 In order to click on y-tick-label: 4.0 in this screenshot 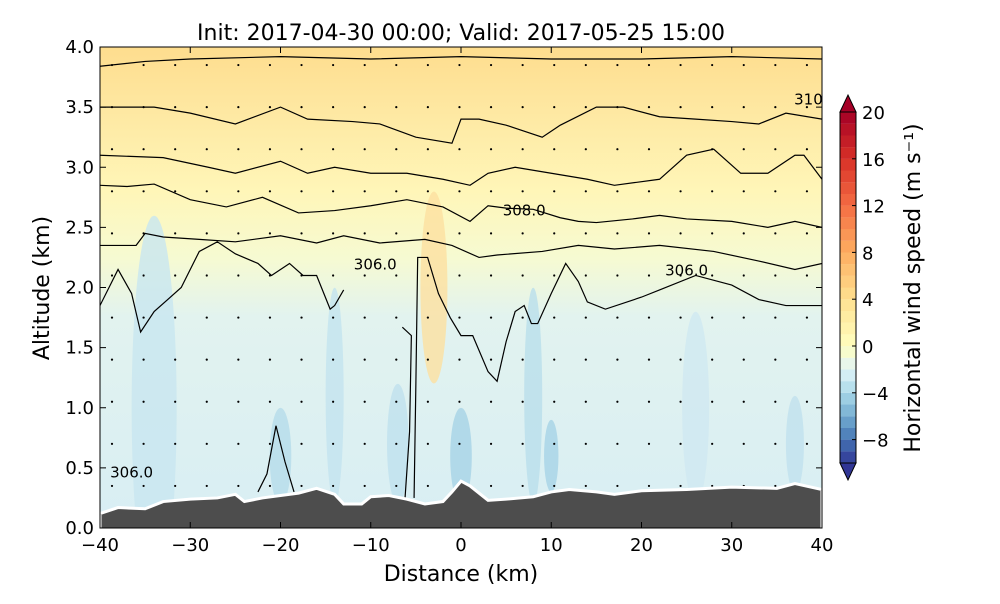, I will do `click(79, 47)`.